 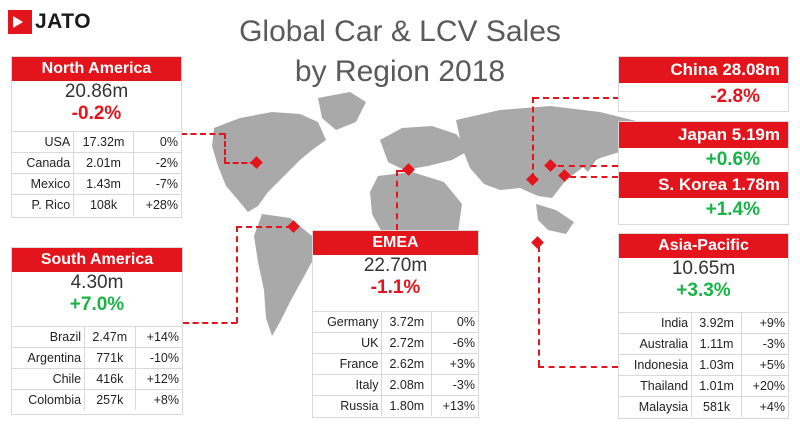 What do you see at coordinates (96, 142) in the screenshot?
I see `table-row: USA 17.32m 0%` at bounding box center [96, 142].